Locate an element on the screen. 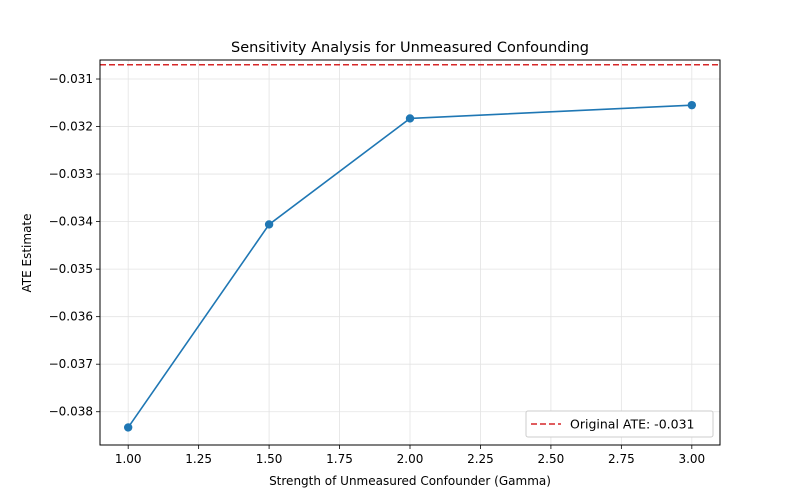  legend: Original ATE: -0.031 is located at coordinates (619, 424).